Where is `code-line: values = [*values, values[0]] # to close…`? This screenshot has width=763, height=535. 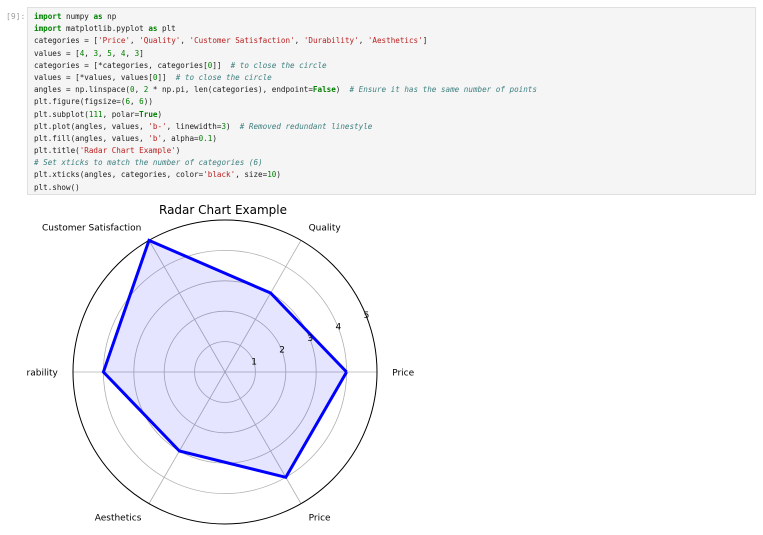 code-line: values = [*values, values[0]] # to close… is located at coordinates (391, 78).